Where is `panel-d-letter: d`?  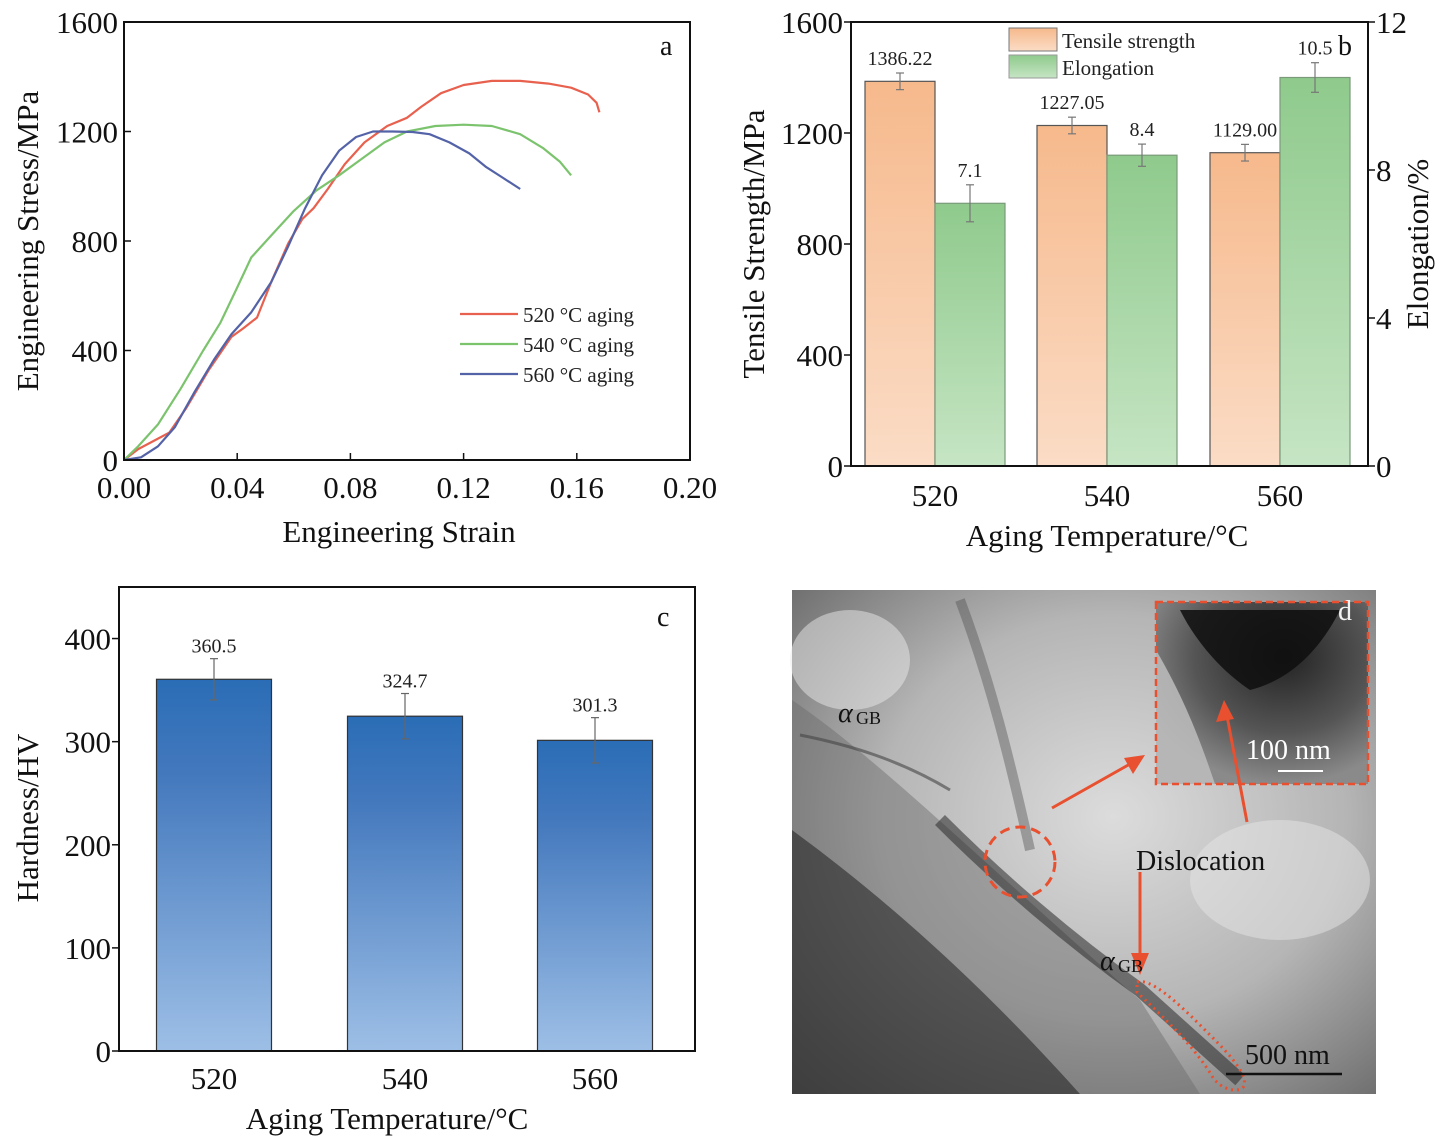 panel-d-letter: d is located at coordinates (1345, 611).